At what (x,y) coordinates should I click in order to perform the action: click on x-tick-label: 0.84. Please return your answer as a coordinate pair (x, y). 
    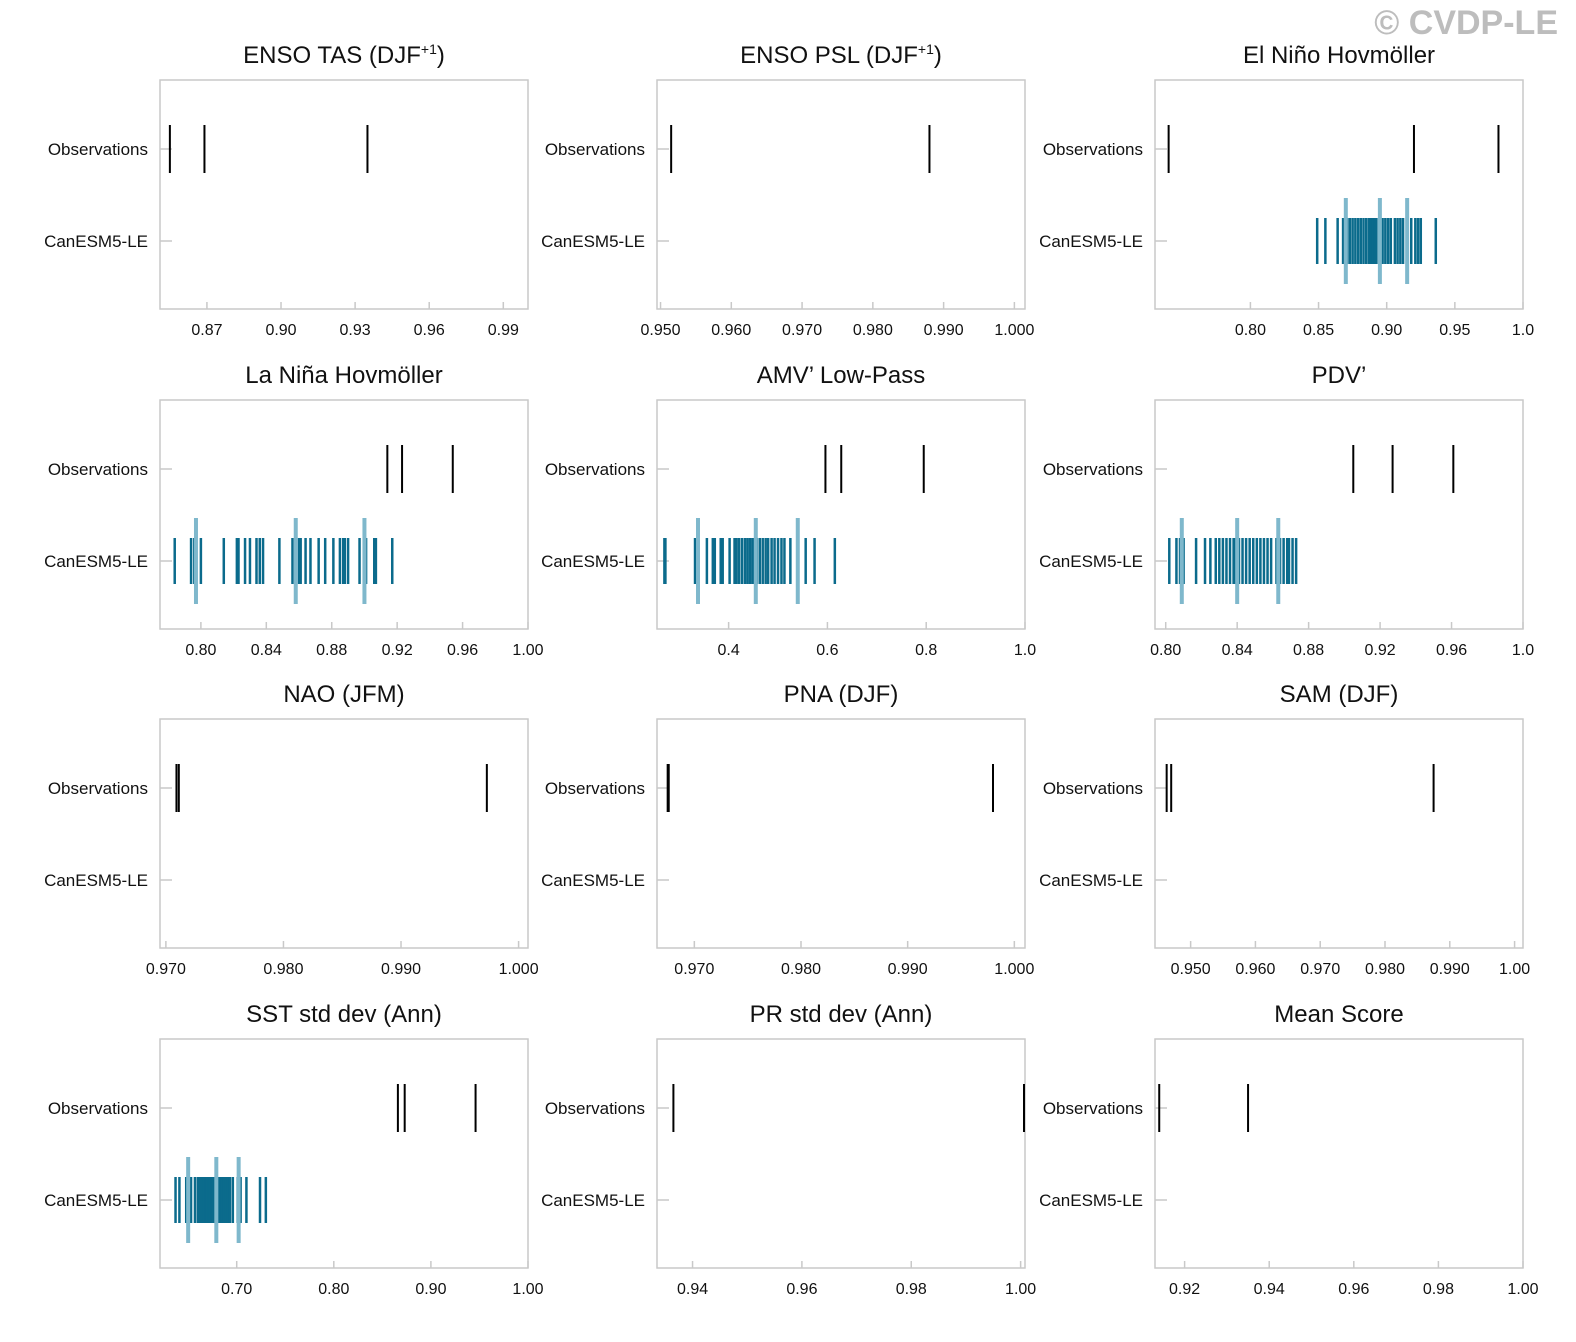
    Looking at the image, I should click on (1237, 650).